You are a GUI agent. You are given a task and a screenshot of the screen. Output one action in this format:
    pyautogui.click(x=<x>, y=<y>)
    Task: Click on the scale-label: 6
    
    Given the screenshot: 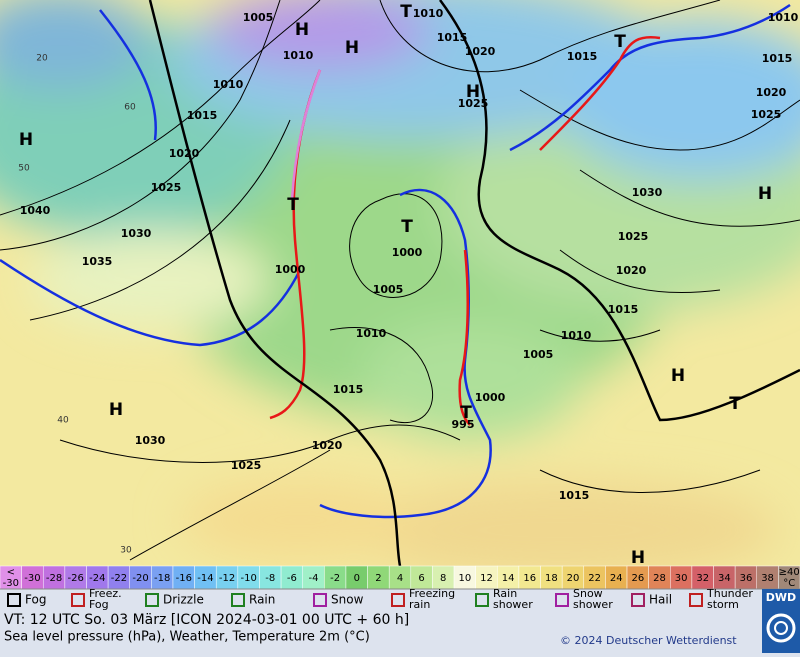 What is the action you would take?
    pyautogui.click(x=421, y=578)
    